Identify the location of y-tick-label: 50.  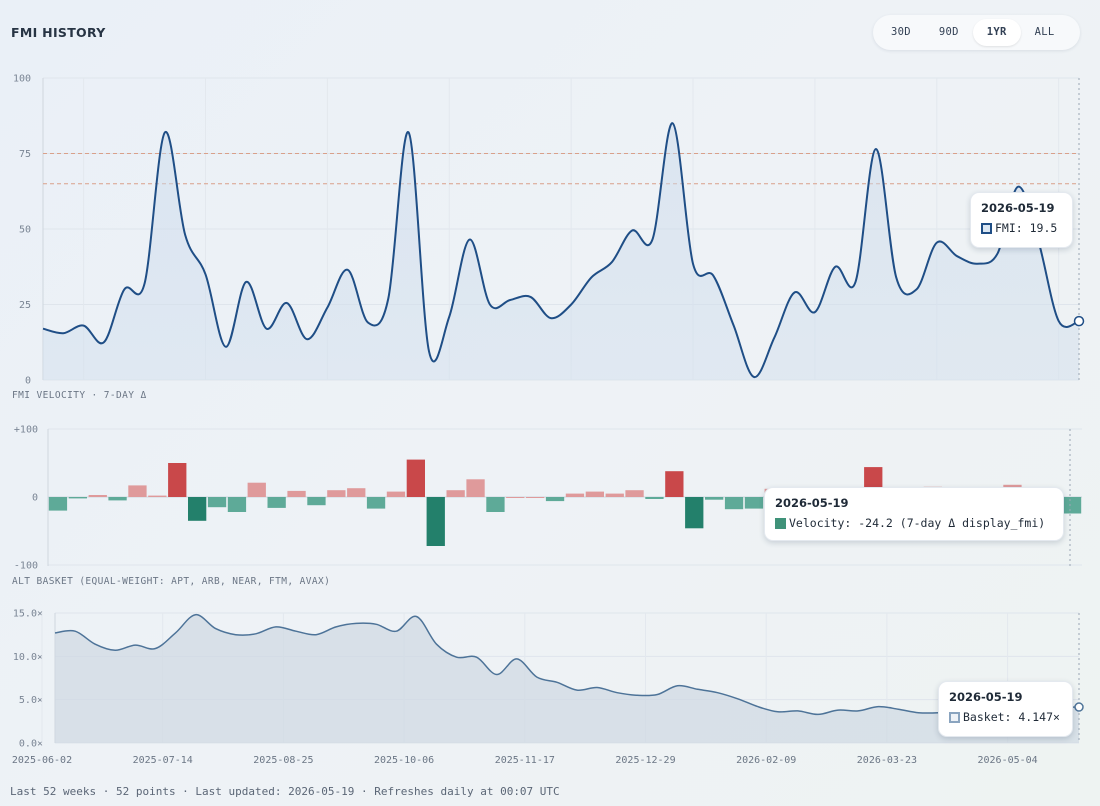
(25, 230).